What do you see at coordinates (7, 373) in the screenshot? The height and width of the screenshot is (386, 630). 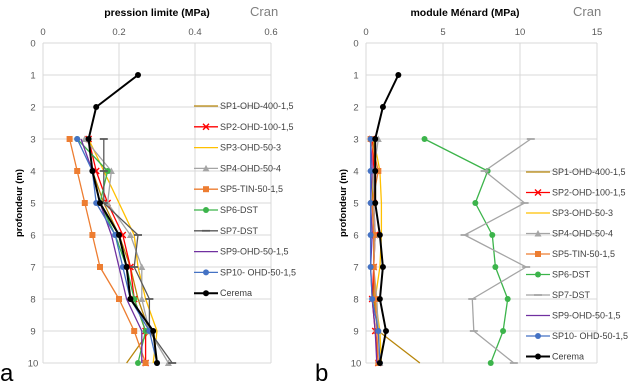 I see `panel-label: a` at bounding box center [7, 373].